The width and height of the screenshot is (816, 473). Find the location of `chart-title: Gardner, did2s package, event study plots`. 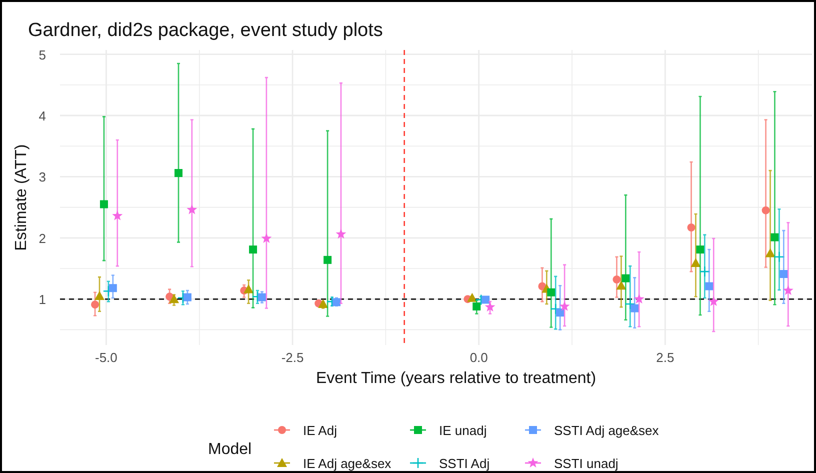

chart-title: Gardner, did2s package, event study plots is located at coordinates (205, 30).